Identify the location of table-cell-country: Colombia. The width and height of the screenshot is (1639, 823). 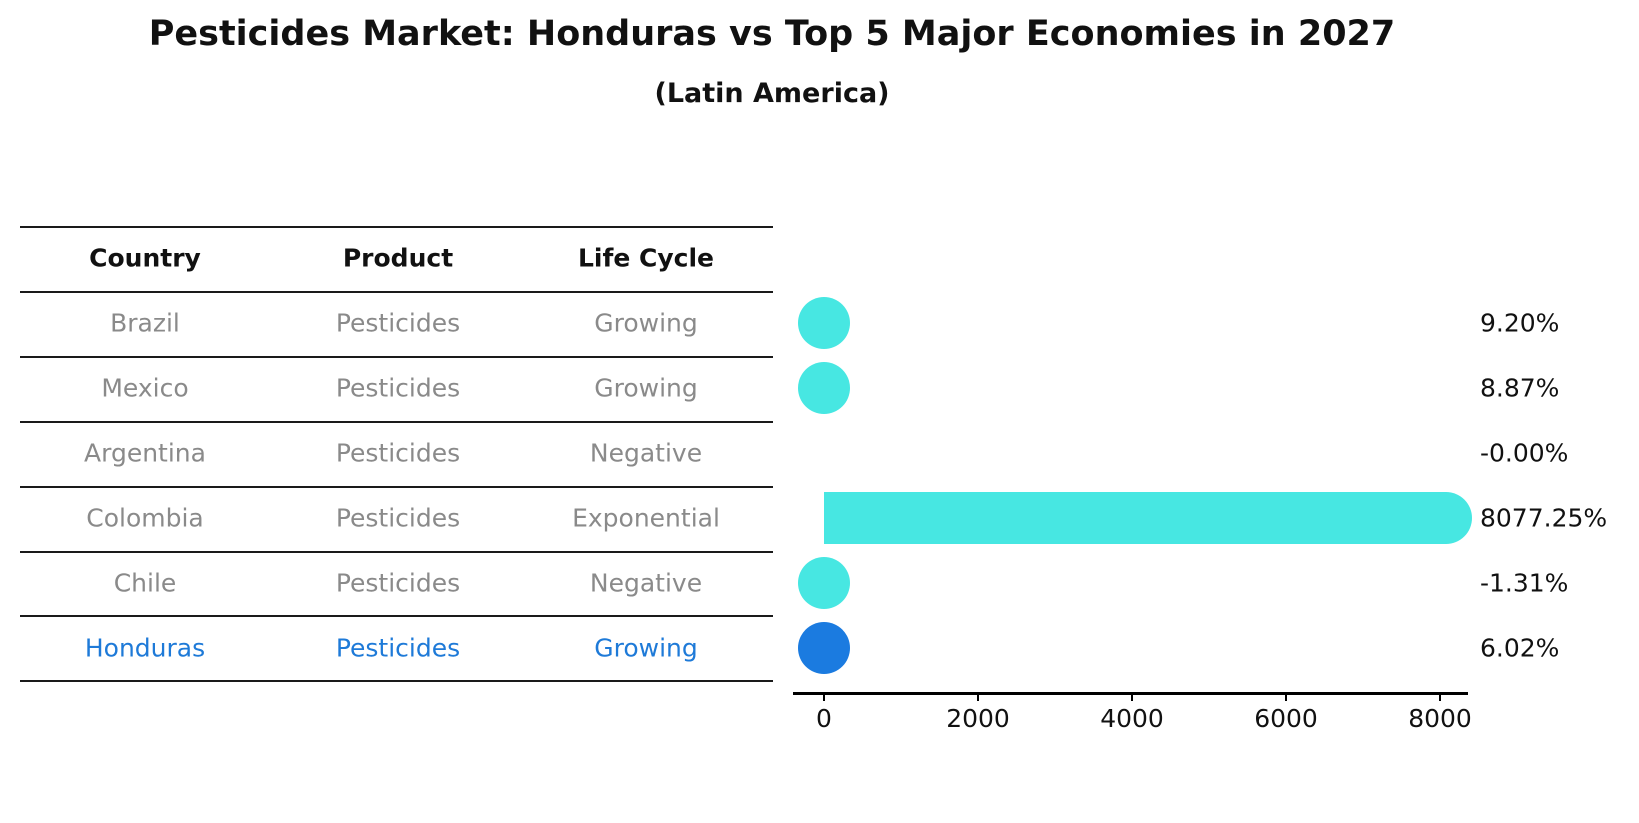
(145, 518).